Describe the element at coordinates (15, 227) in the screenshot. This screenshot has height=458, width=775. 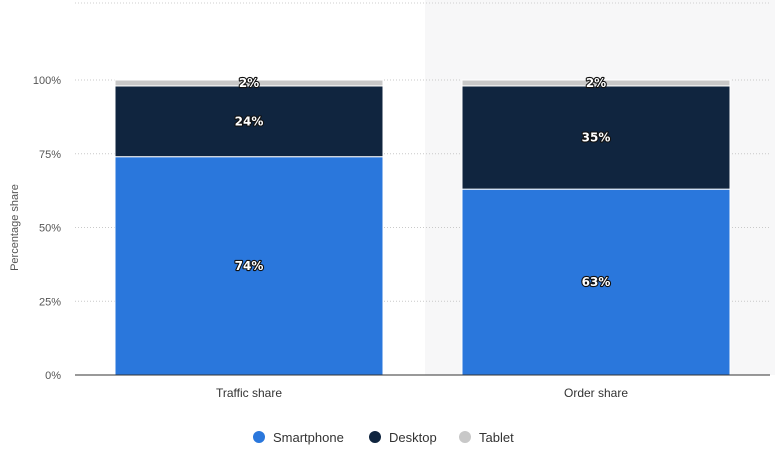
I see `y-axis-title: Percentage share` at that location.